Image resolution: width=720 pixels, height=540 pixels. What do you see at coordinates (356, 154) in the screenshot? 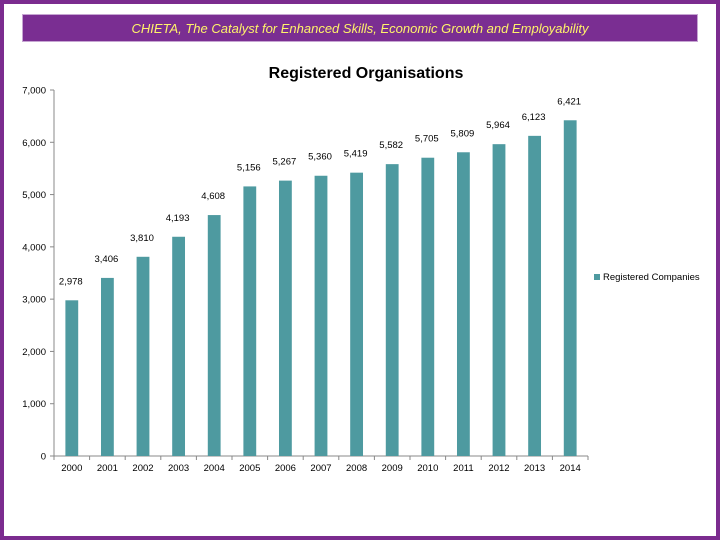
I see `data-label: 5,419` at bounding box center [356, 154].